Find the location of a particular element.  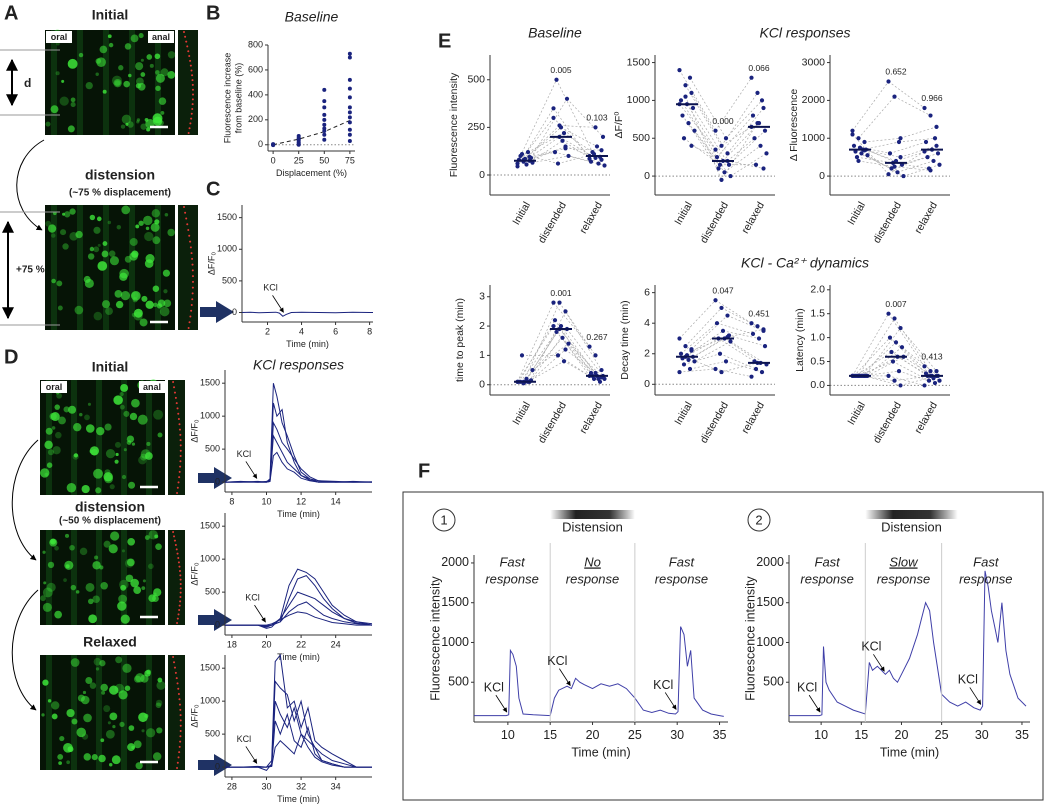

image-subtitle: (~75 % displacement) is located at coordinates (120, 193).